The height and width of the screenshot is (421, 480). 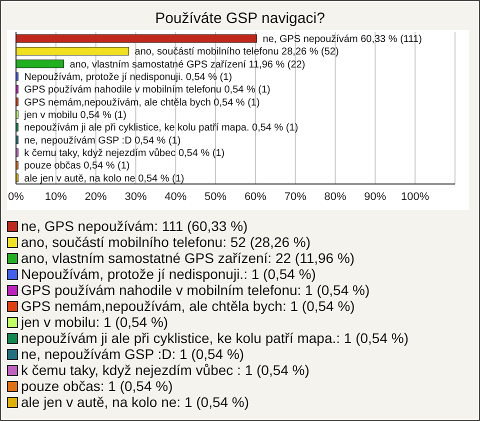 I want to click on text: GPS nemám,nepoužívám, ale chtěla bych: 1 (0,54 %), so click(x=188, y=306).